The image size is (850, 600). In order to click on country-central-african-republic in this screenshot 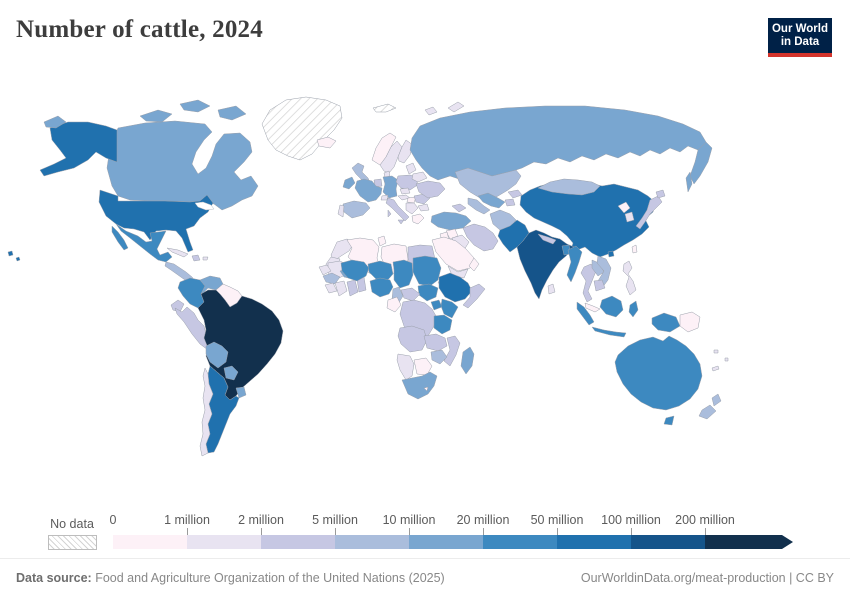, I will do `click(410, 294)`.